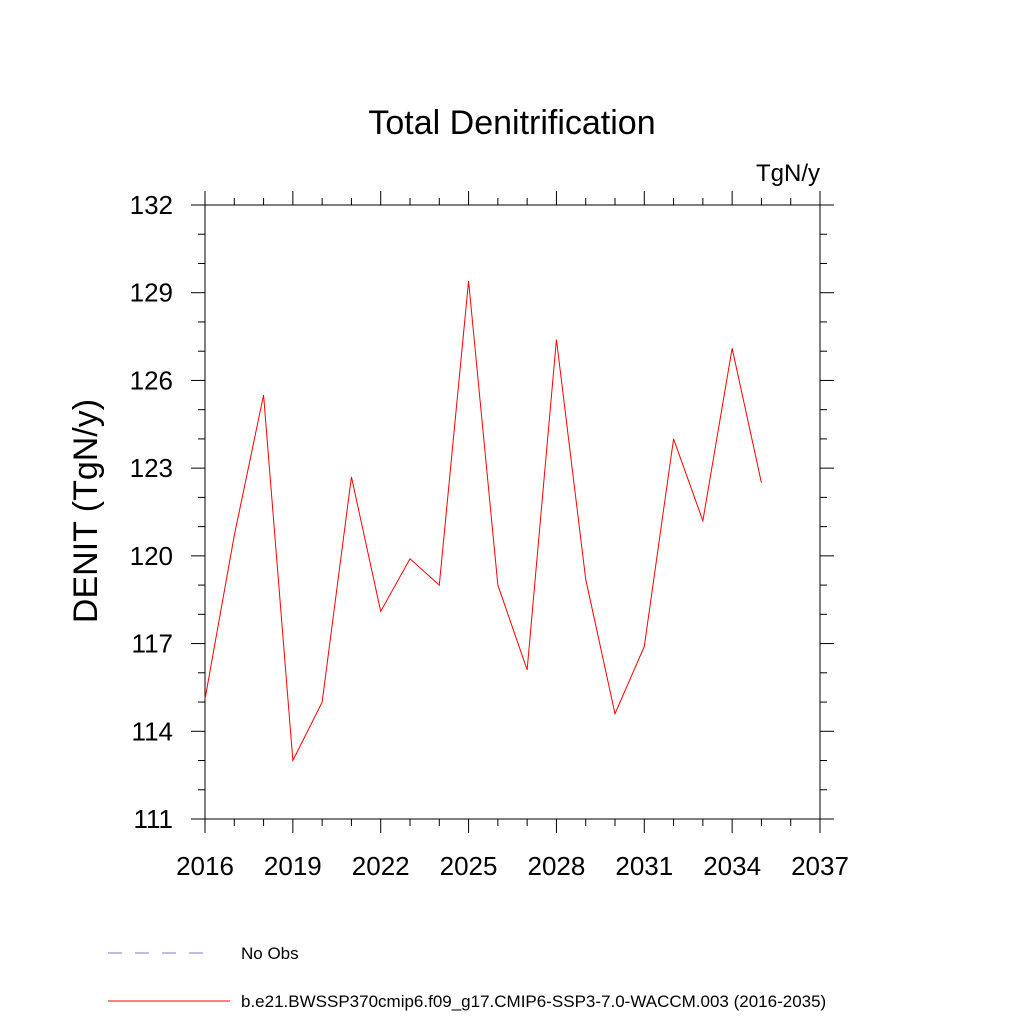  What do you see at coordinates (820, 866) in the screenshot?
I see `x-tick-label: 2037` at bounding box center [820, 866].